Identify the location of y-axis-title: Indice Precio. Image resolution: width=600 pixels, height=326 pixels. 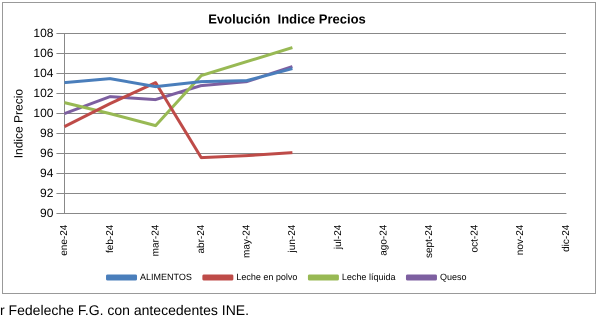
(19, 123).